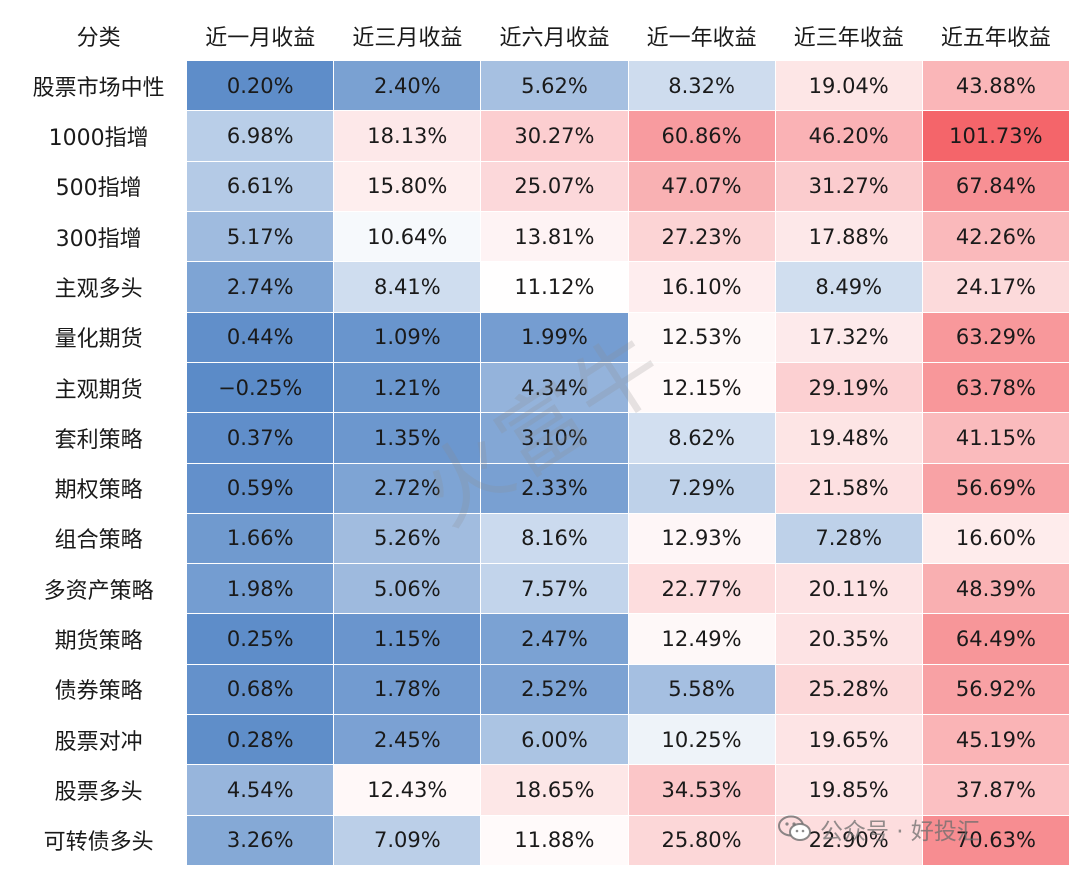 The width and height of the screenshot is (1080, 877). What do you see at coordinates (996, 387) in the screenshot?
I see `heat-cell-5y: 63.78%` at bounding box center [996, 387].